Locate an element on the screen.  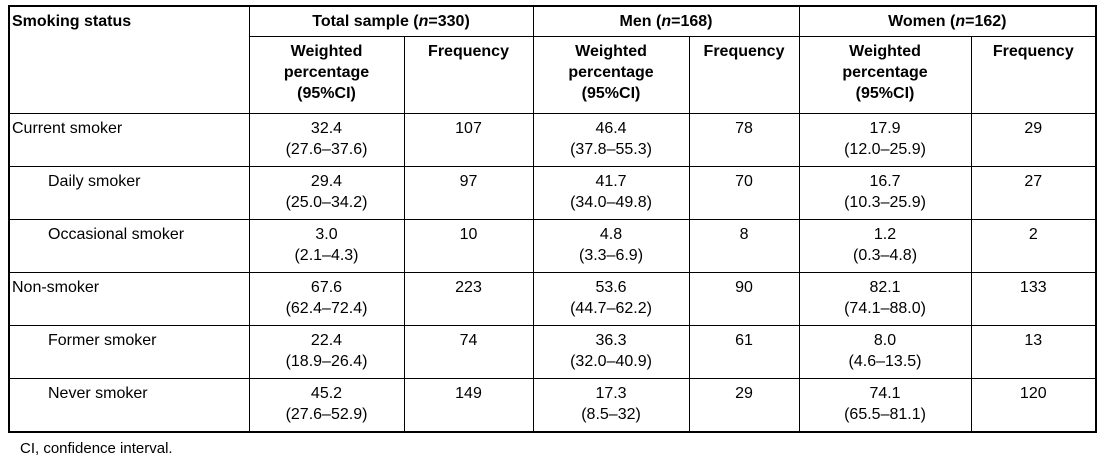
header-smoking-status-label: Smoking status is located at coordinates (72, 21).